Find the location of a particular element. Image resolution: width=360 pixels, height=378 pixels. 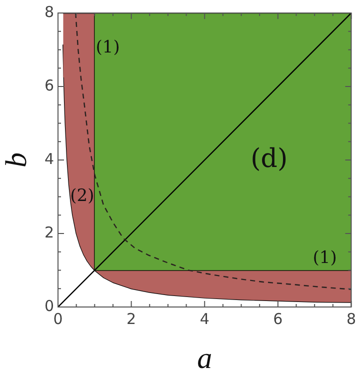

y-tick-label: 2 is located at coordinates (49, 232).